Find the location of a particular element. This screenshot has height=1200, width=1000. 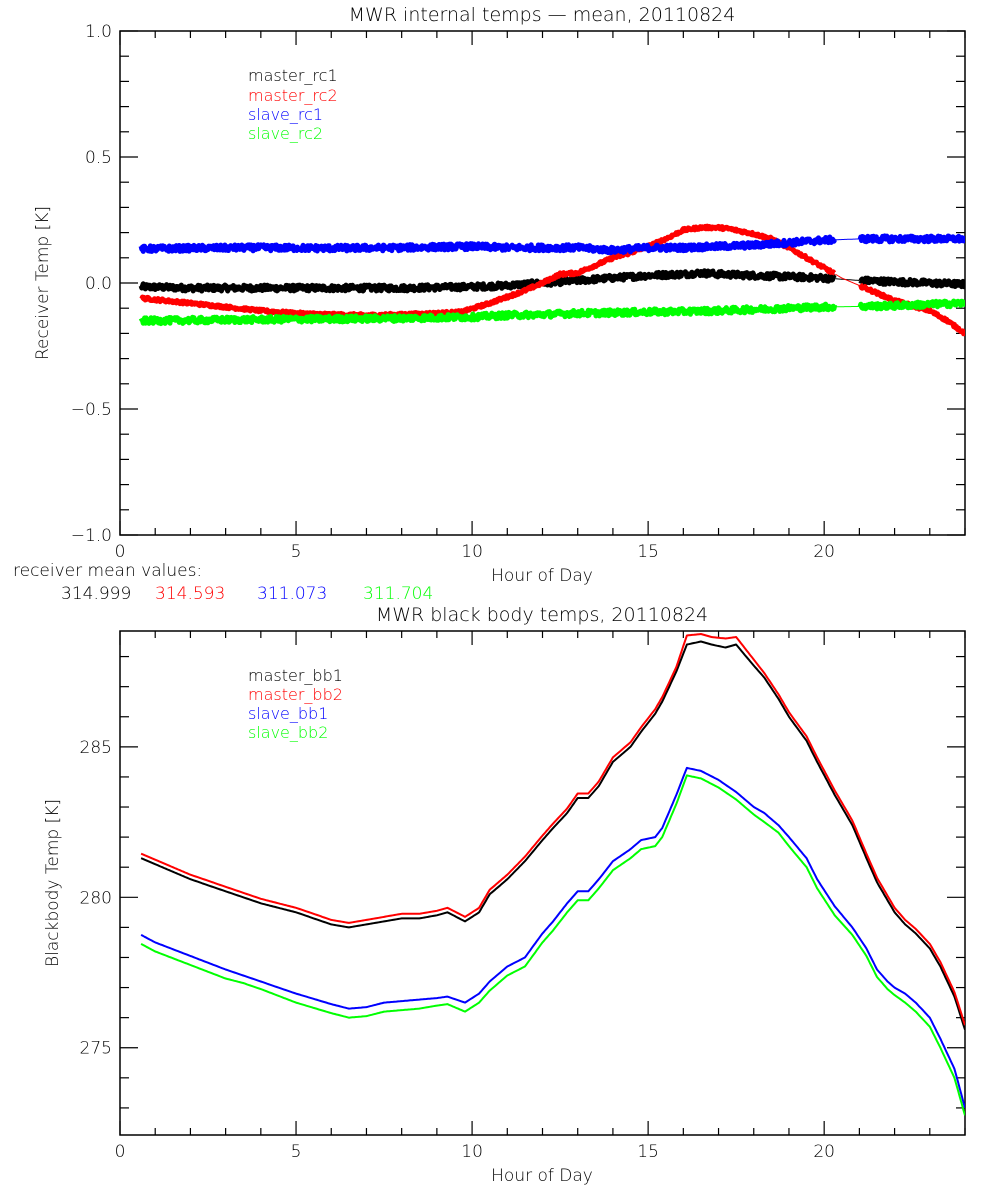

y-tick-label: 0.0 is located at coordinates (98, 284).